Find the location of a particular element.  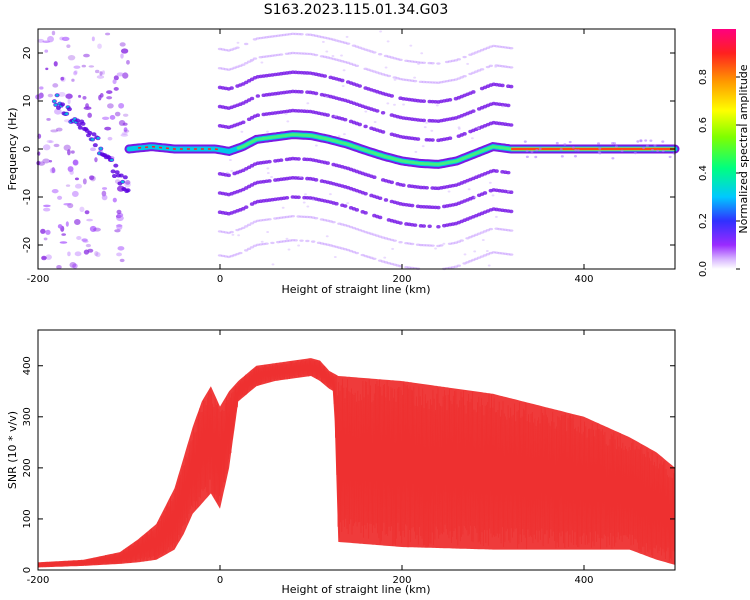

spectrogram-ytick-label: 10 is located at coordinates (27, 101).